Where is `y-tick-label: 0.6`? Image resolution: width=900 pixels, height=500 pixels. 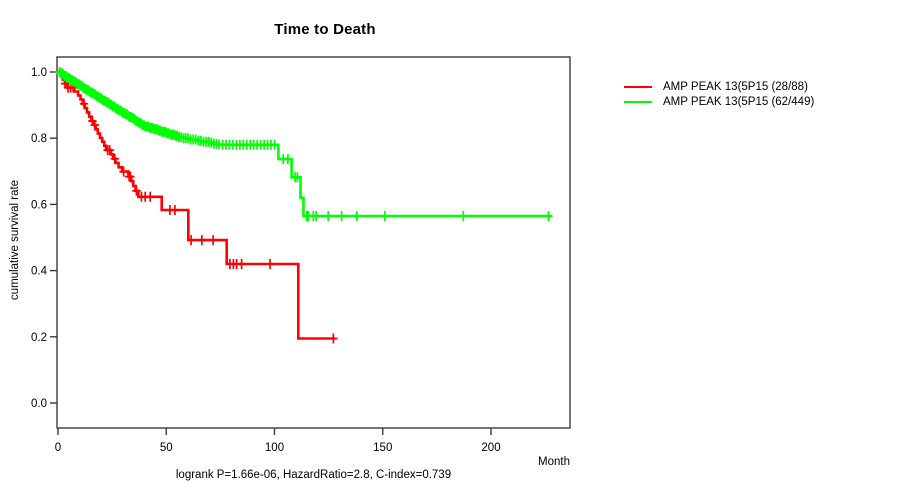
y-tick-label: 0.6 is located at coordinates (39, 205).